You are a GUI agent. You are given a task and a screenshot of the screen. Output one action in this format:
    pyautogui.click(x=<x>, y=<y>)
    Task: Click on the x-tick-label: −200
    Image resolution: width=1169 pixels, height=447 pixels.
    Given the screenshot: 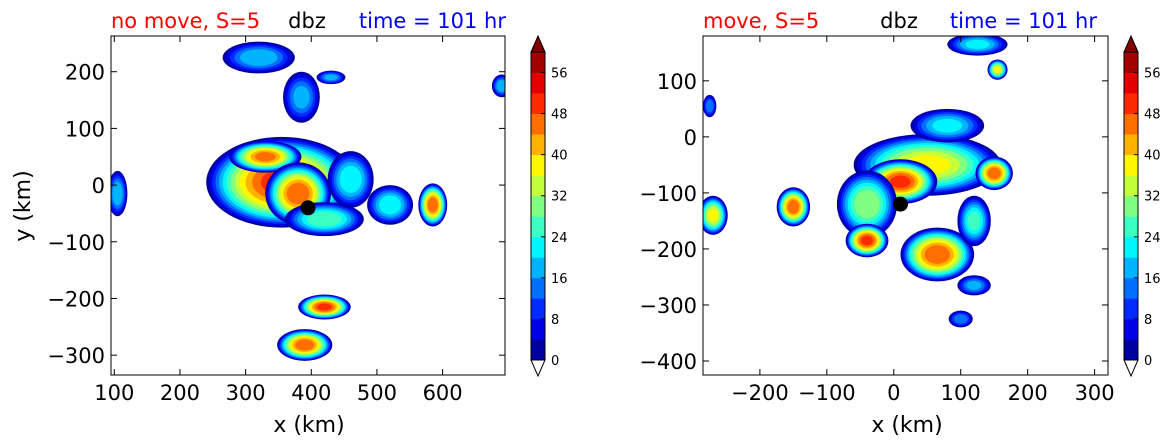 What is the action you would take?
    pyautogui.click(x=760, y=393)
    